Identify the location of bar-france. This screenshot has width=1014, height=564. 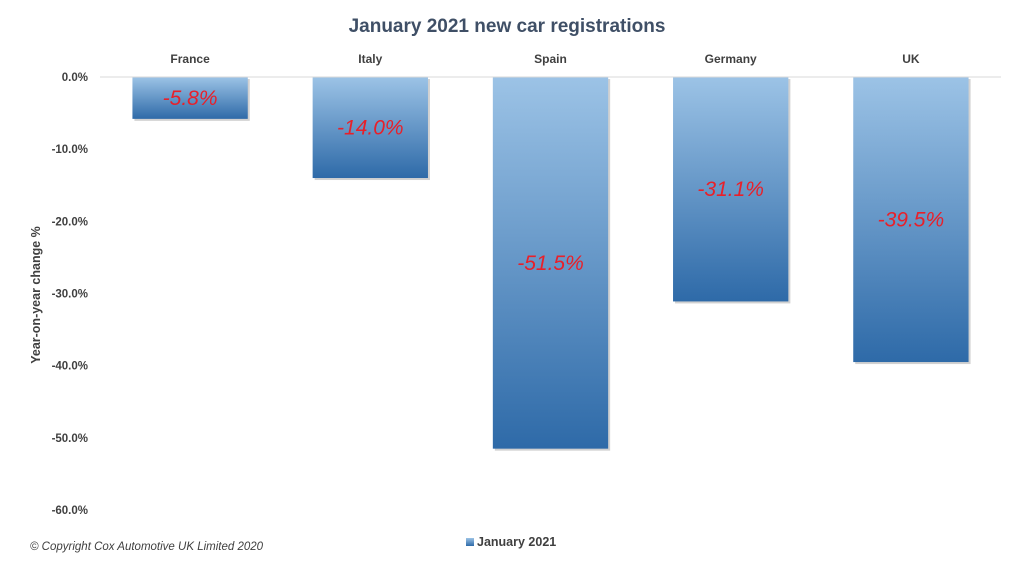
(190, 98).